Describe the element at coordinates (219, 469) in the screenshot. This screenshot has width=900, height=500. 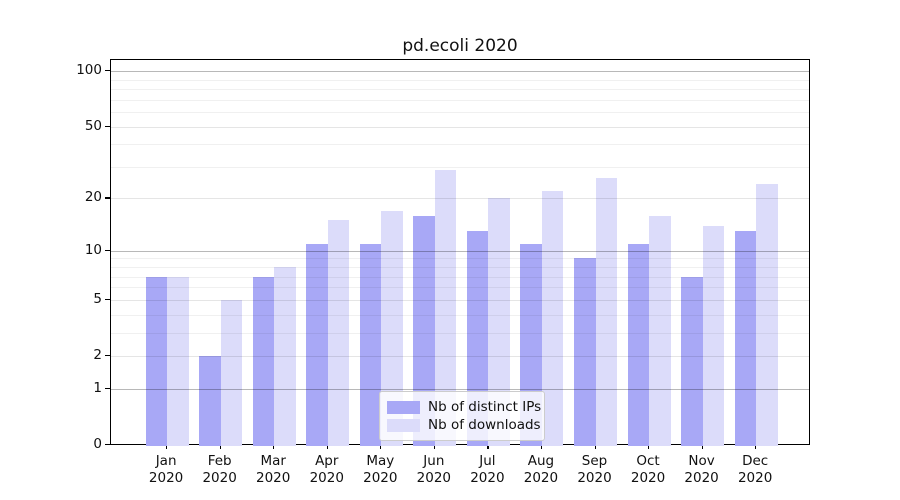
I see `x-tick-label: Feb 2020` at that location.